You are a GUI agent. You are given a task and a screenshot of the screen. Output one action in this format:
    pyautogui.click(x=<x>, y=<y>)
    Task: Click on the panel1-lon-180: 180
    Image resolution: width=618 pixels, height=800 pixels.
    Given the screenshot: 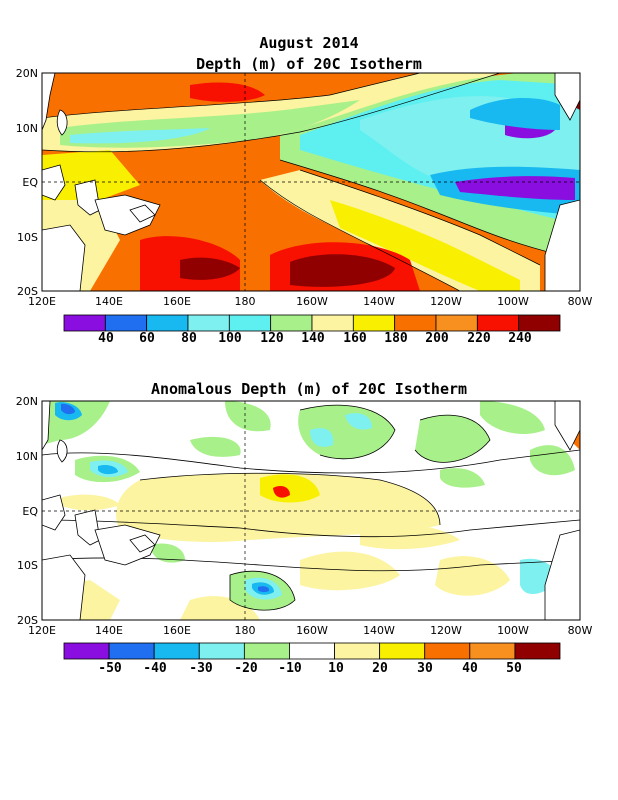 What is the action you would take?
    pyautogui.click(x=245, y=301)
    